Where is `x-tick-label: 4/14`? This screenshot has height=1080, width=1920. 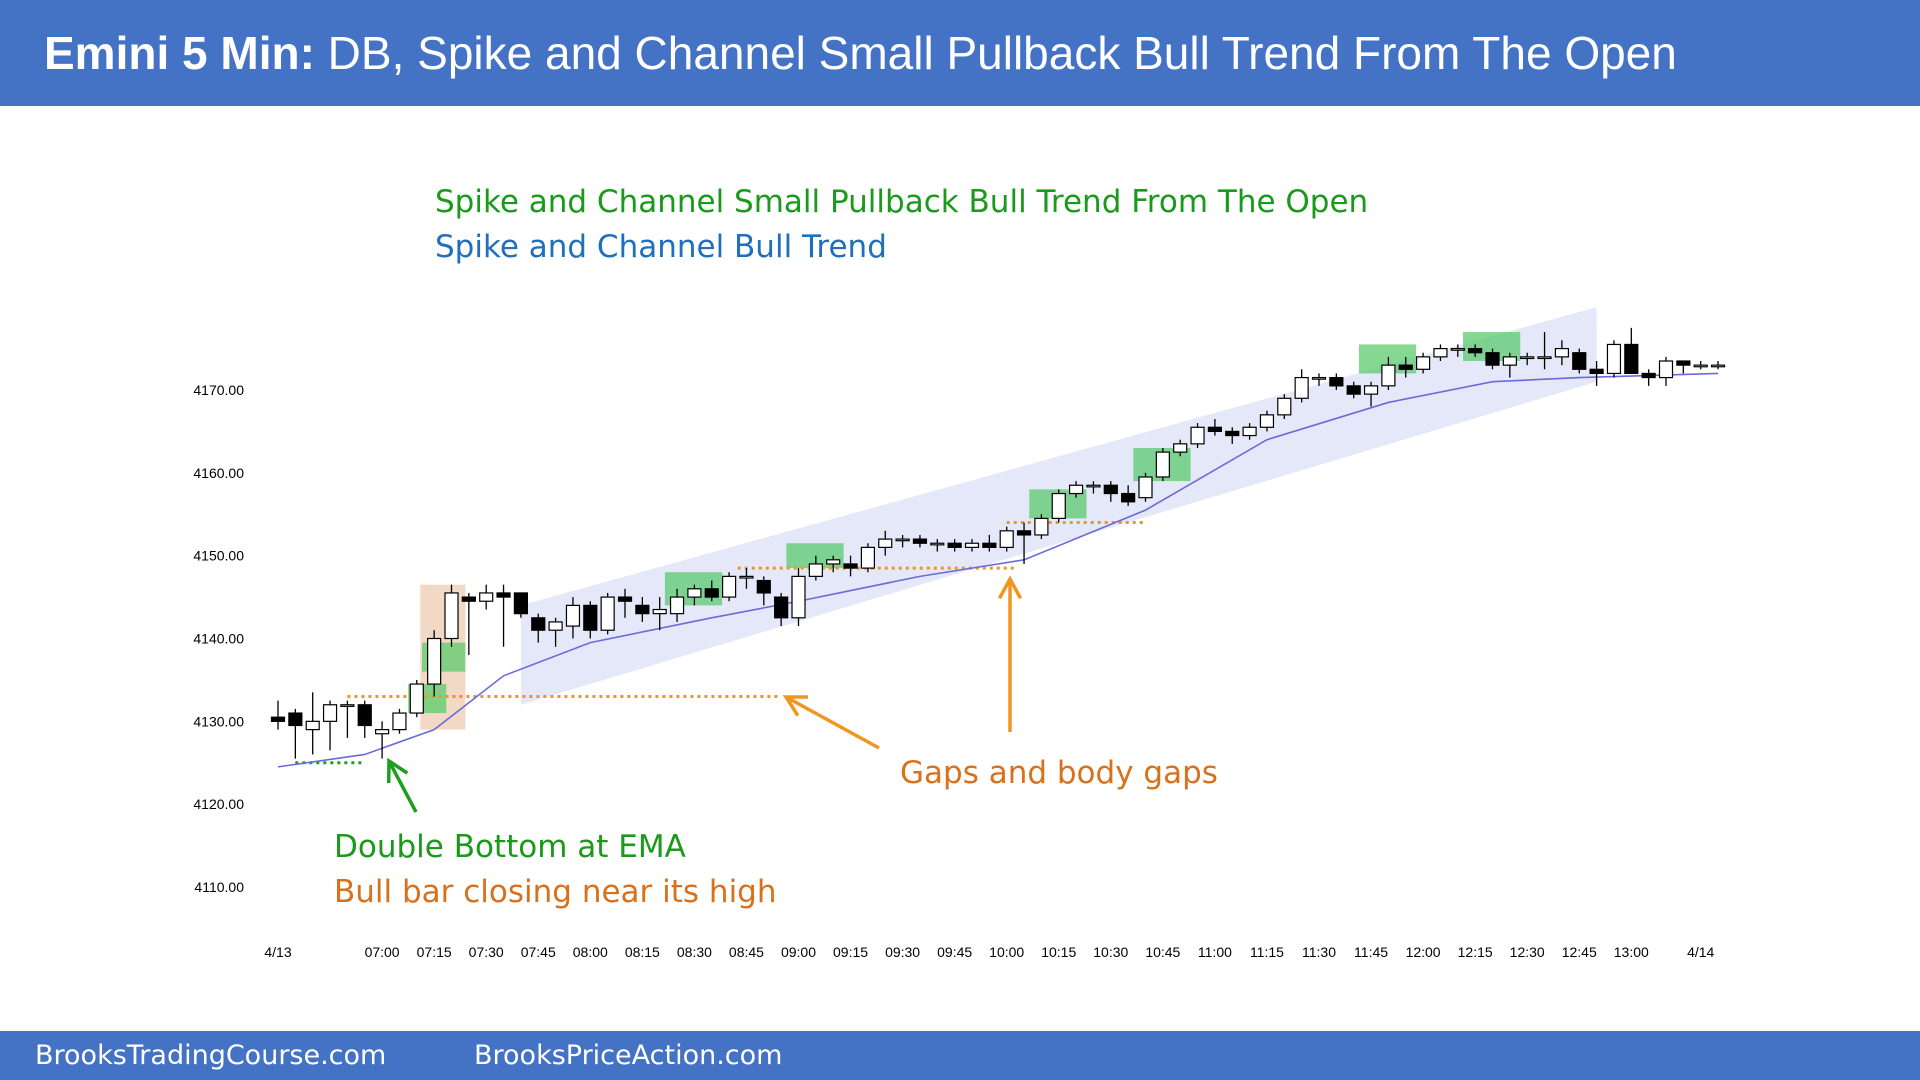
x-tick-label: 4/14 is located at coordinates (1700, 952).